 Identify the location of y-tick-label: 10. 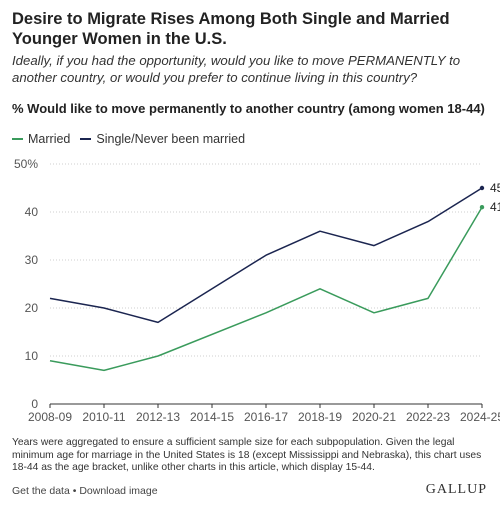
(32, 356).